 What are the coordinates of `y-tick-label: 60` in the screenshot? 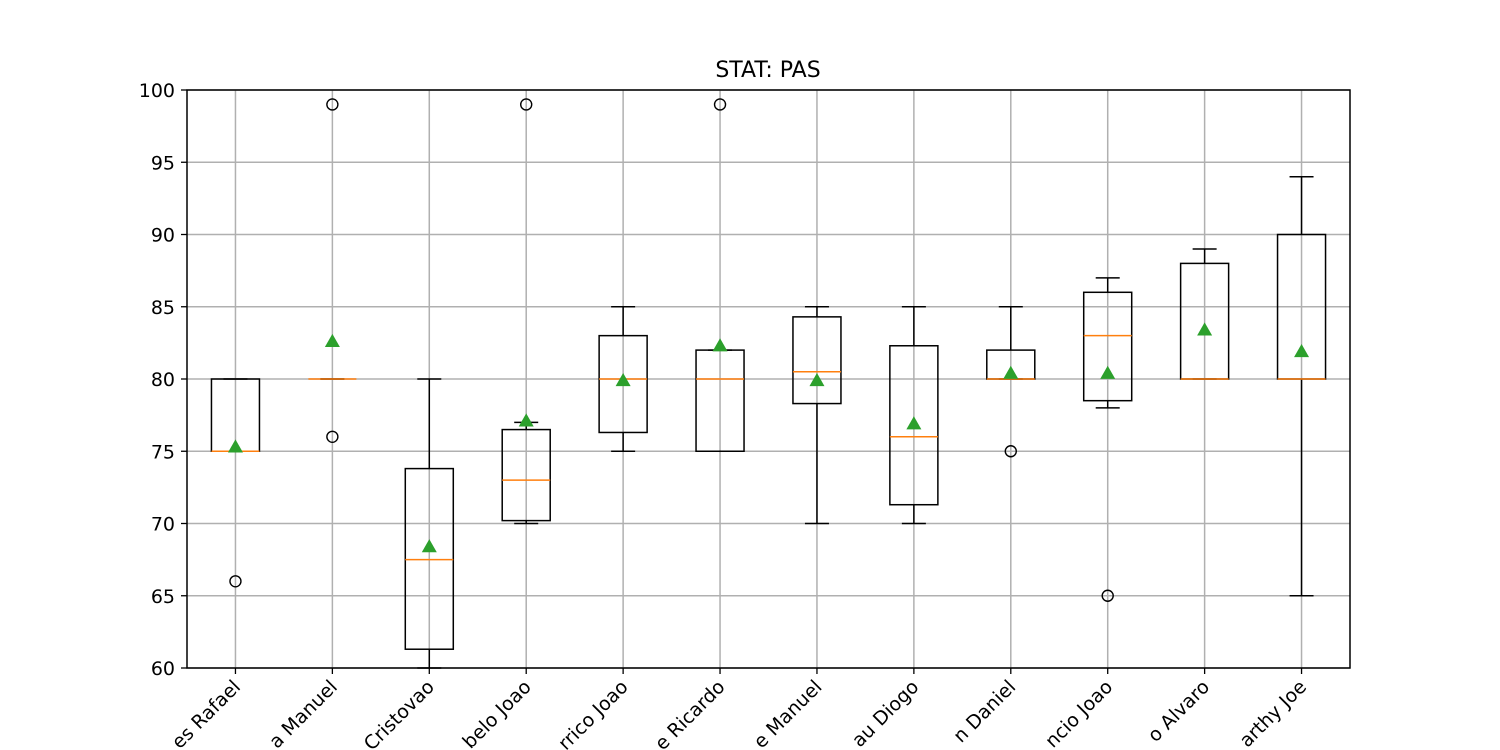 It's located at (163, 669).